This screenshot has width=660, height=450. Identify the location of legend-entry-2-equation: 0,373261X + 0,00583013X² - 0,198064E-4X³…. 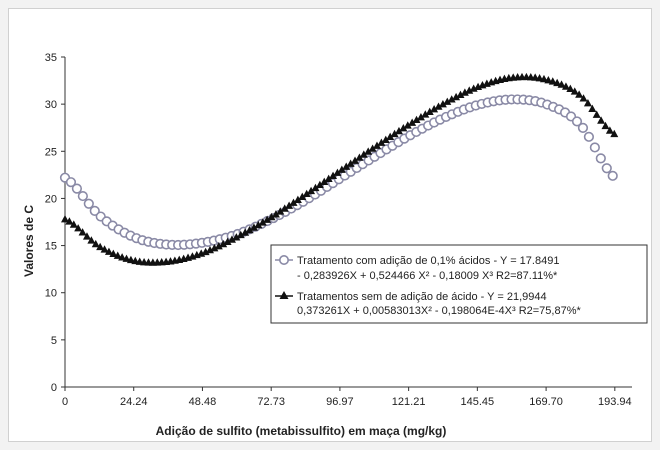
(439, 311).